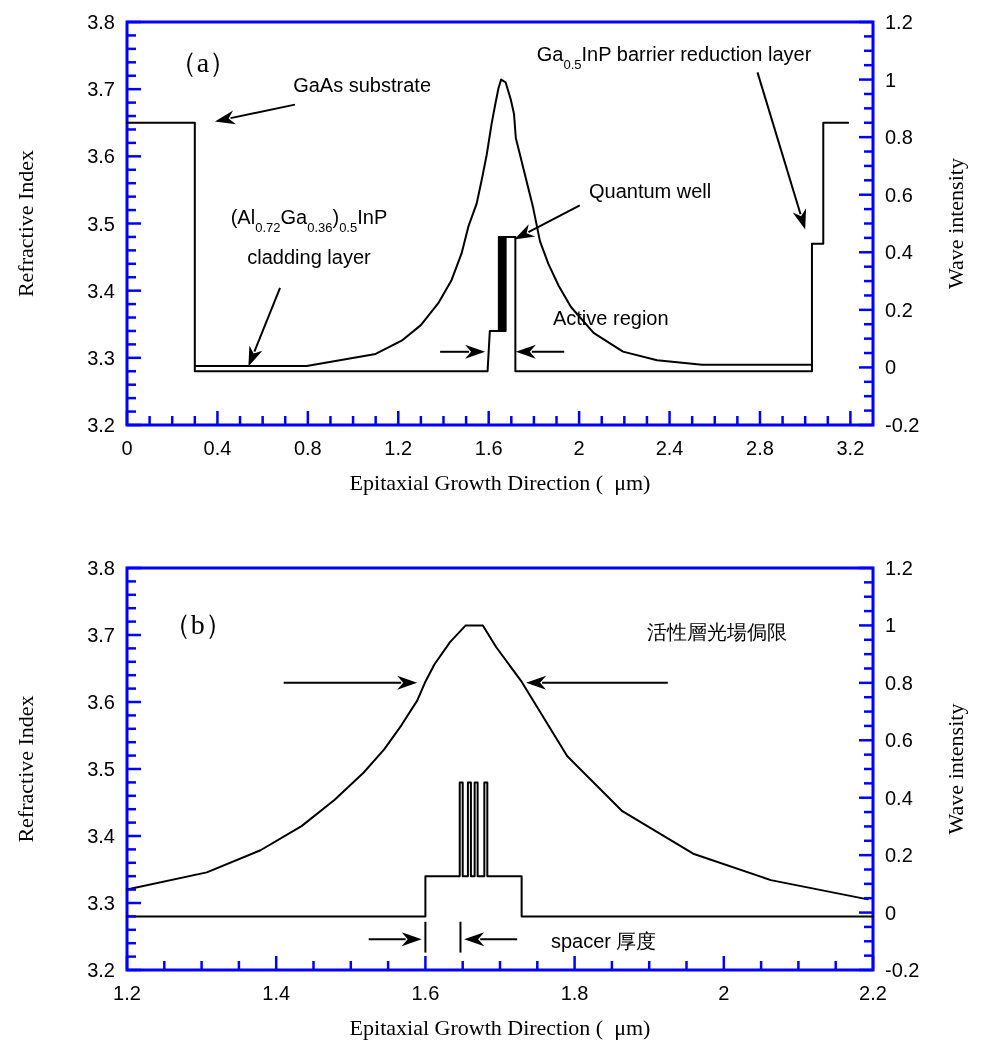 This screenshot has width=981, height=1062. What do you see at coordinates (669, 448) in the screenshot?
I see `x-tick-label: 2.4` at bounding box center [669, 448].